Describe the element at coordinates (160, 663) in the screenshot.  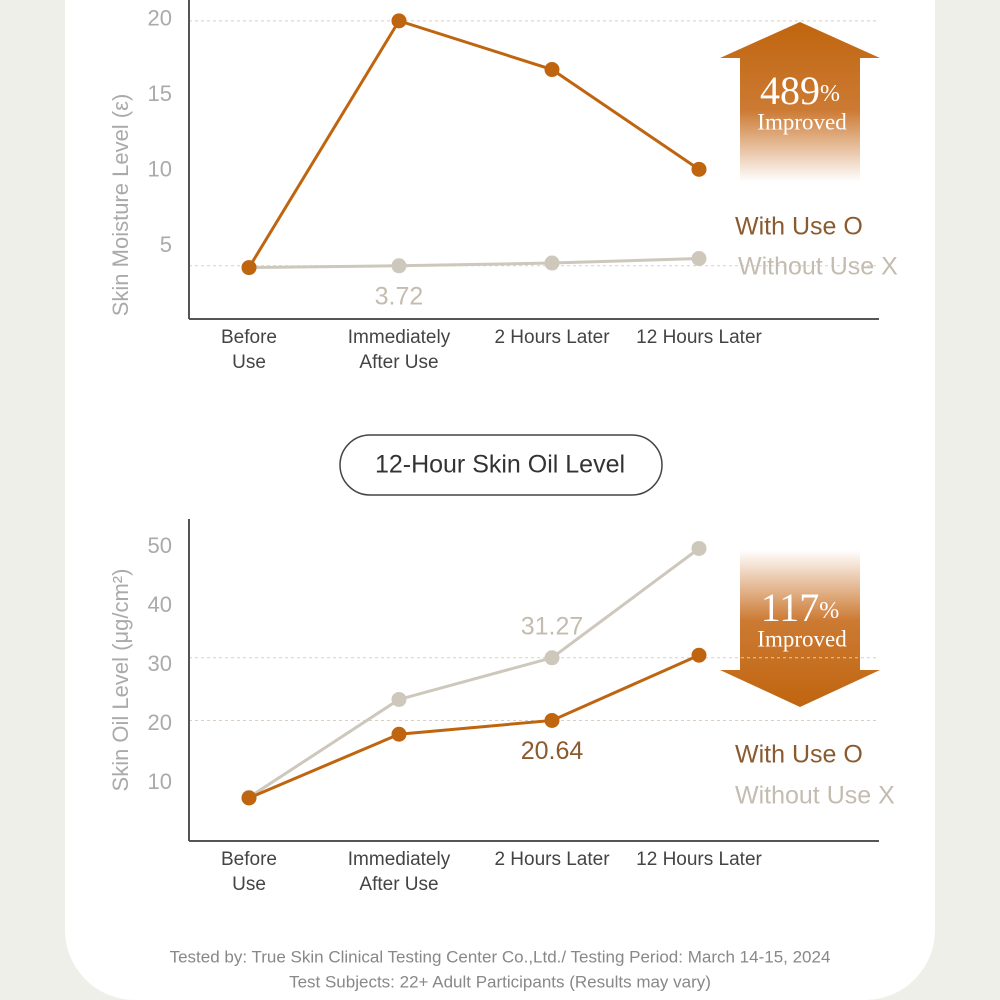
I see `y-tick-label: 30` at that location.